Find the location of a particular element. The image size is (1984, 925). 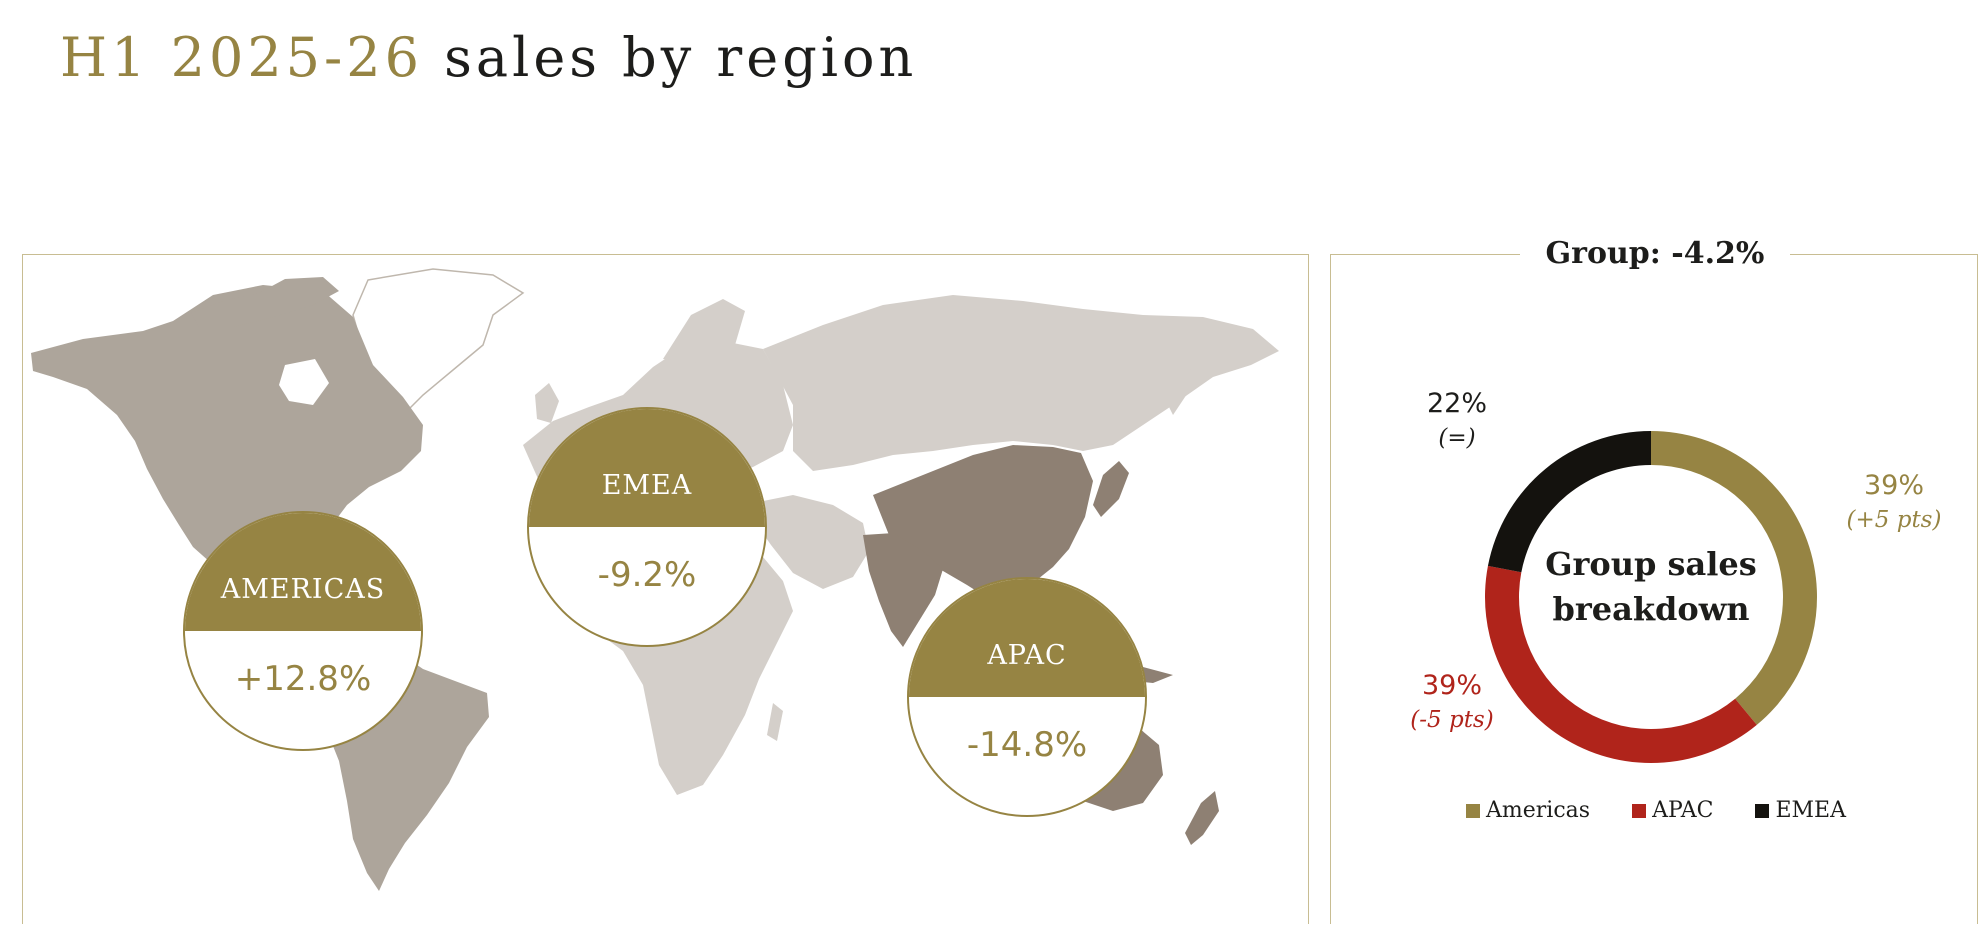

donut-slice-apac is located at coordinates (1621, 664).